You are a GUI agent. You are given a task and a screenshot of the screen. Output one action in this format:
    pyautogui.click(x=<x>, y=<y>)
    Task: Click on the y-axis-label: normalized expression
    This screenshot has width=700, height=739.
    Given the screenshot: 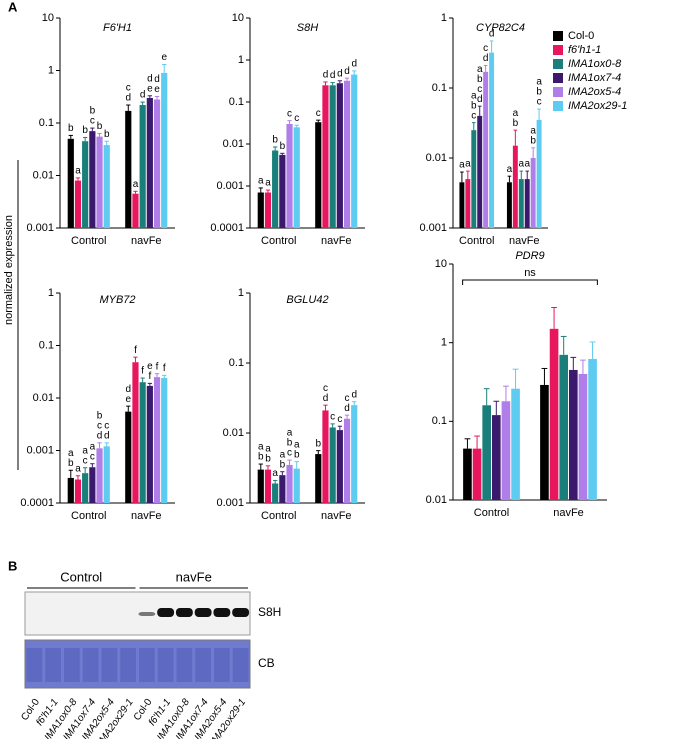 What is the action you would take?
    pyautogui.click(x=9, y=270)
    